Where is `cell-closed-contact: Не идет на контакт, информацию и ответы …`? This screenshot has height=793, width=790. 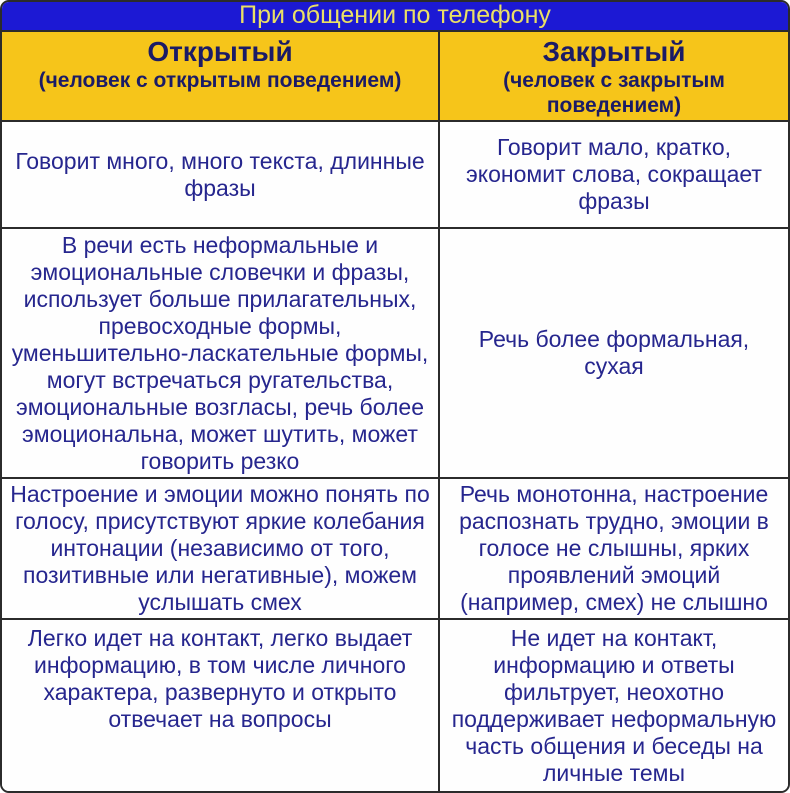 cell-closed-contact: Не идет на контакт, информацию и ответы … is located at coordinates (614, 705).